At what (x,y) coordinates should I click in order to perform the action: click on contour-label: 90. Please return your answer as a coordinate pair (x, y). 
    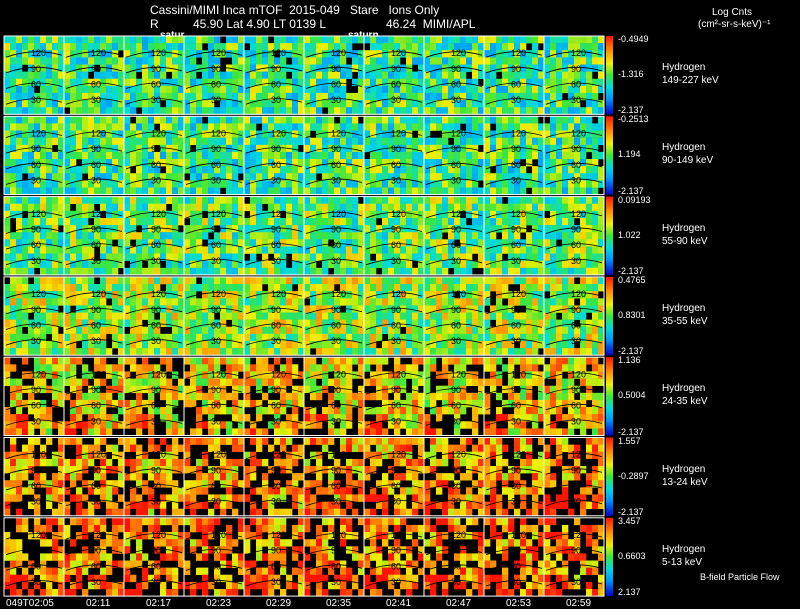
    Looking at the image, I should click on (36, 149).